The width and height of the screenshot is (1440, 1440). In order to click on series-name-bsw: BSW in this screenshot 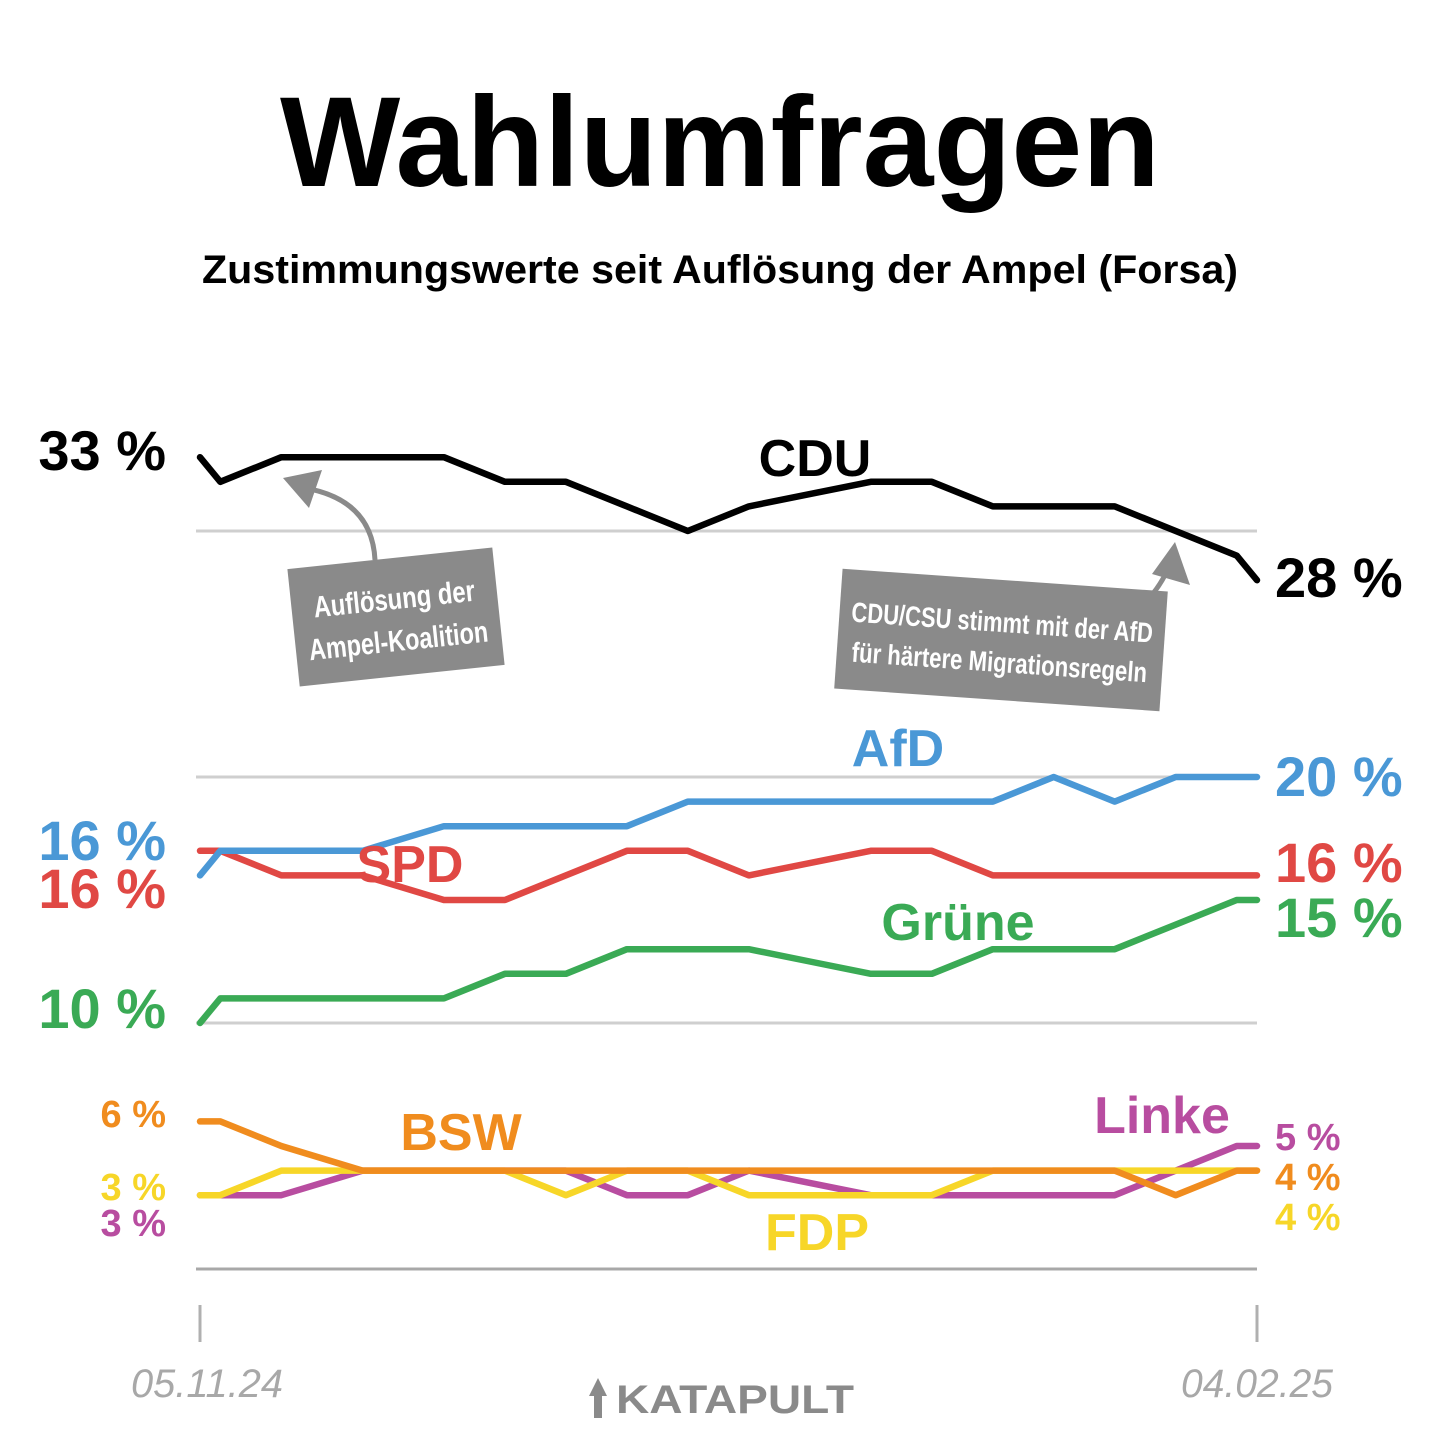, I will do `click(461, 1133)`.